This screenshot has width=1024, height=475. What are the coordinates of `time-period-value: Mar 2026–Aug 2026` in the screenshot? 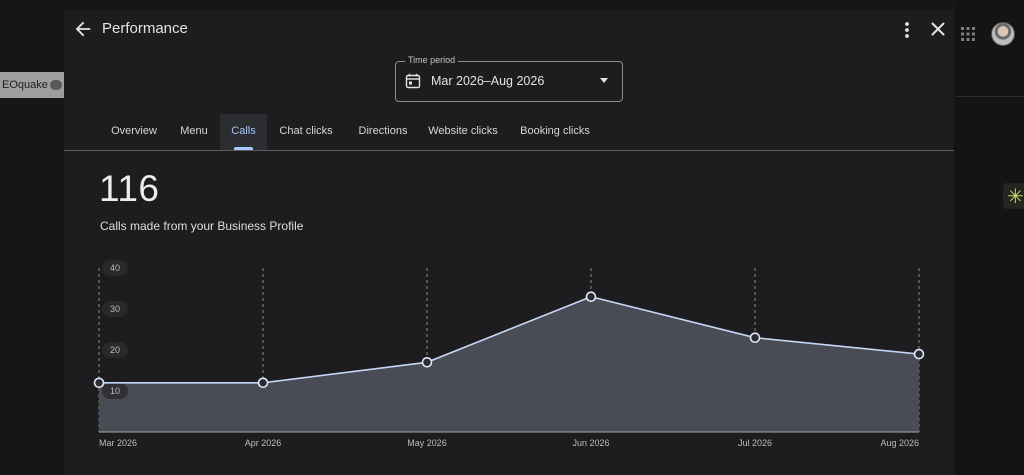 It's located at (488, 81).